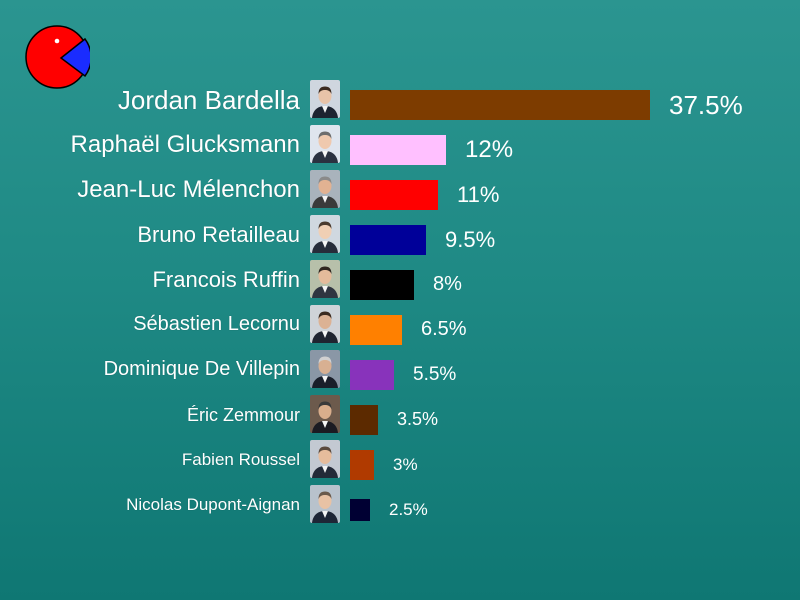  I want to click on candidate-name-label: Dominique De Villepin, so click(201, 369).